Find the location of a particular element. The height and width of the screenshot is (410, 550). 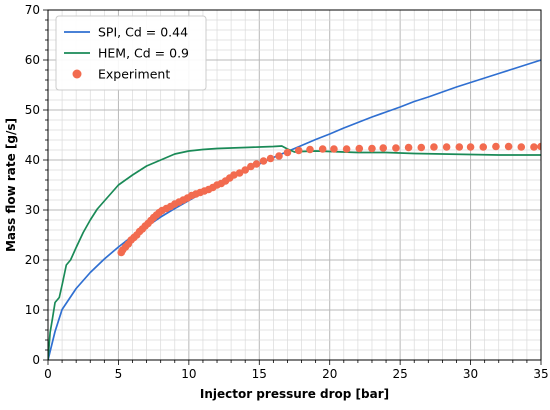

x-tick-label: 0 is located at coordinates (48, 374).